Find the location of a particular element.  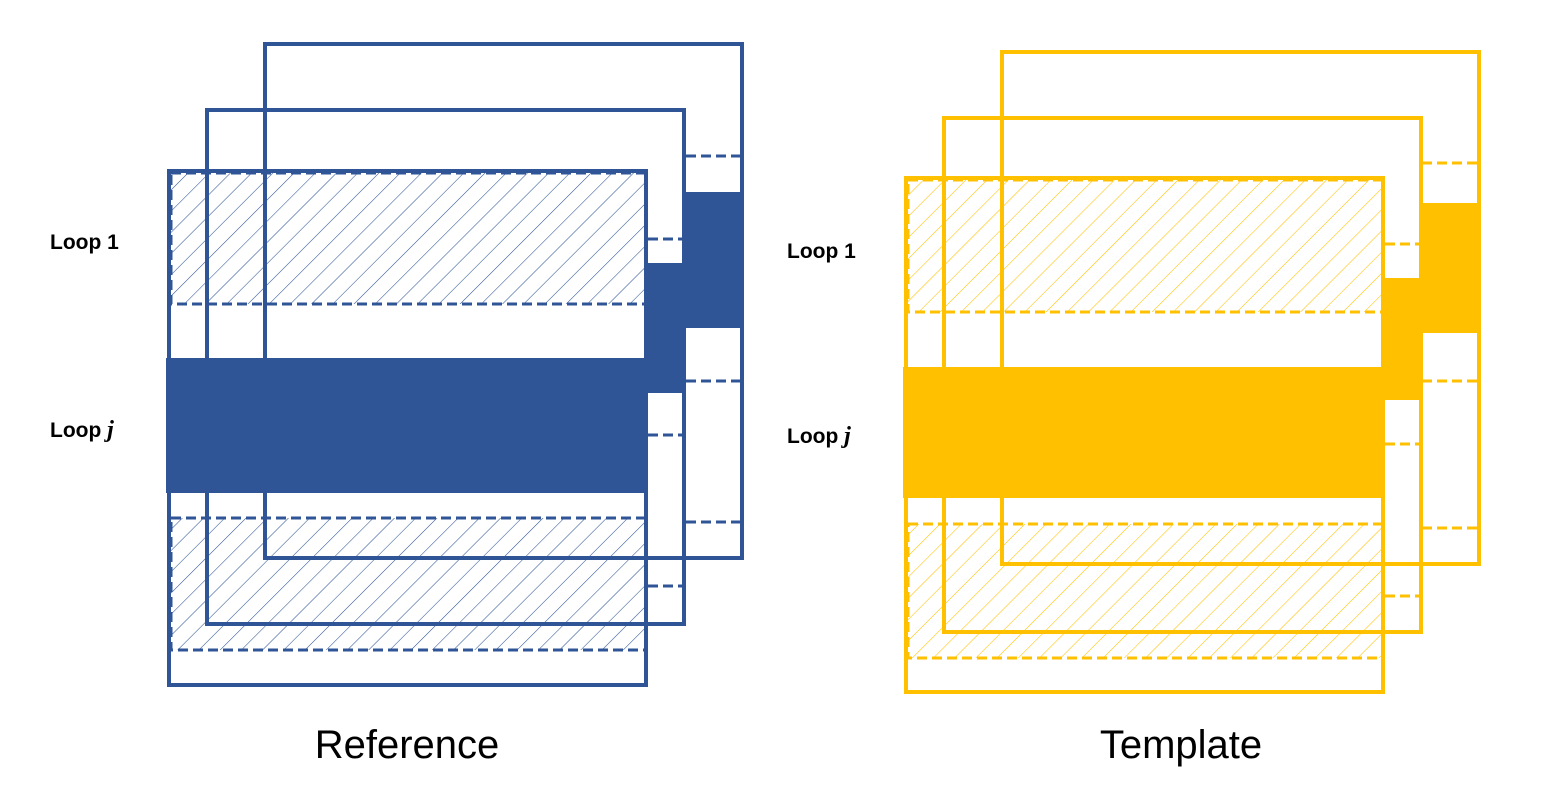

template-caption: Template is located at coordinates (1181, 745).